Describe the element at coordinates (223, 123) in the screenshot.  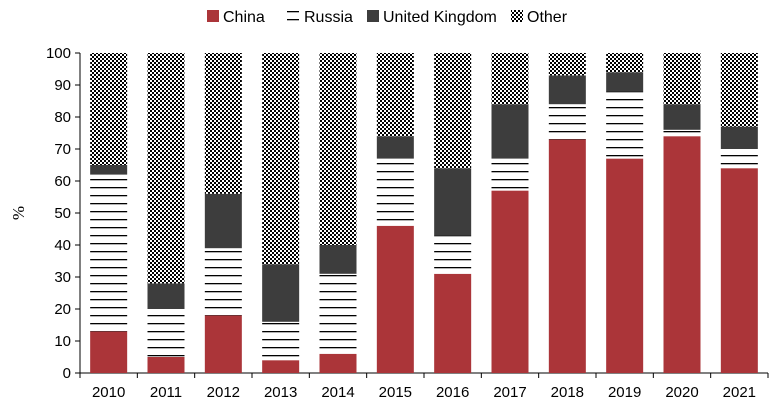
I see `bar-other-2012` at that location.